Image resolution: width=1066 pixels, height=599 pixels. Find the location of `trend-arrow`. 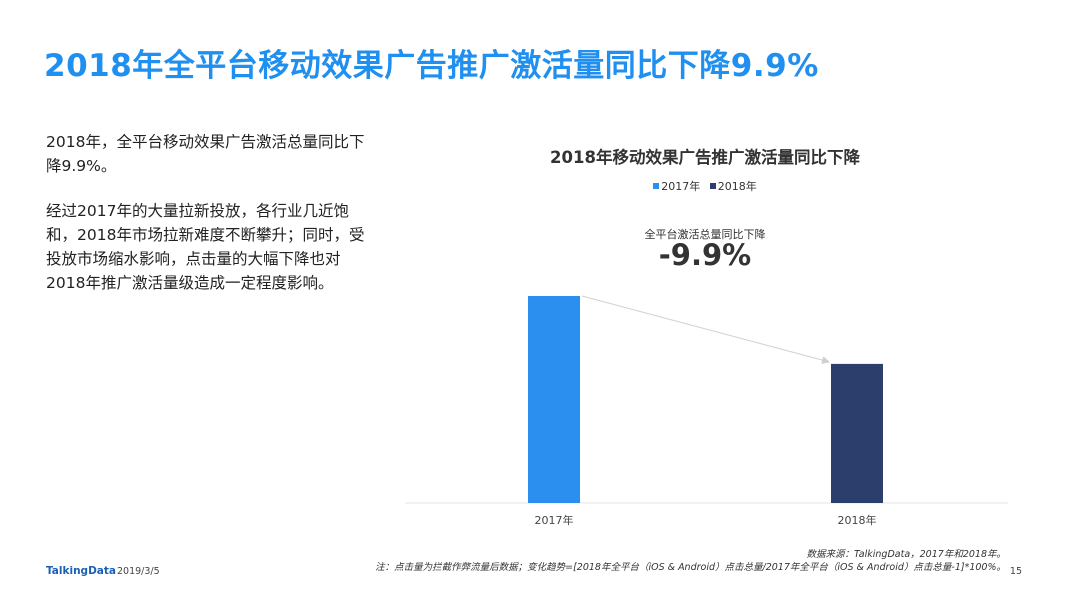

trend-arrow is located at coordinates (705, 329).